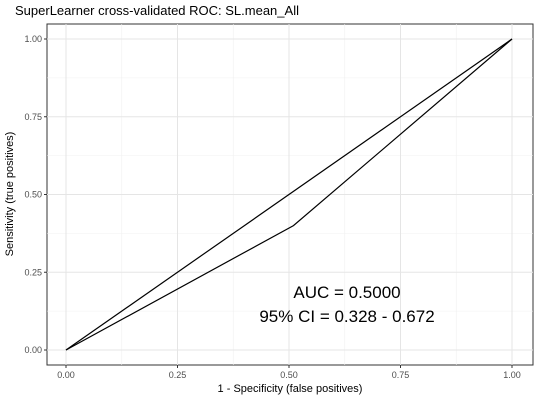 The image size is (540, 400). I want to click on ci-annotation: 95% CI = 0.328 - 0.672, so click(346, 316).